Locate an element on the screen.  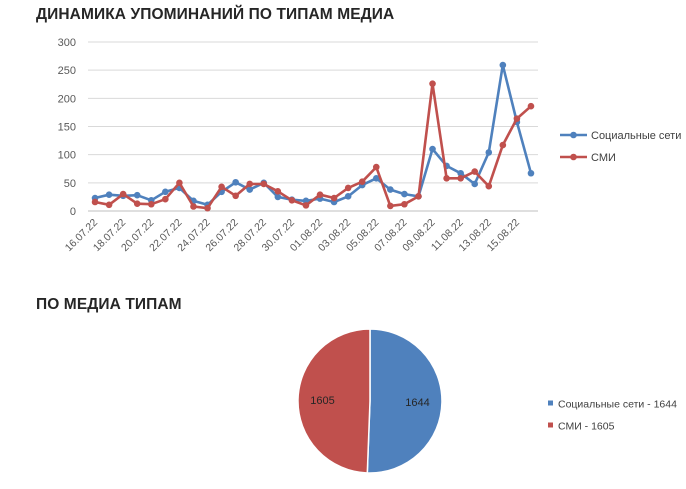
y-tick-label: 250 is located at coordinates (67, 71).